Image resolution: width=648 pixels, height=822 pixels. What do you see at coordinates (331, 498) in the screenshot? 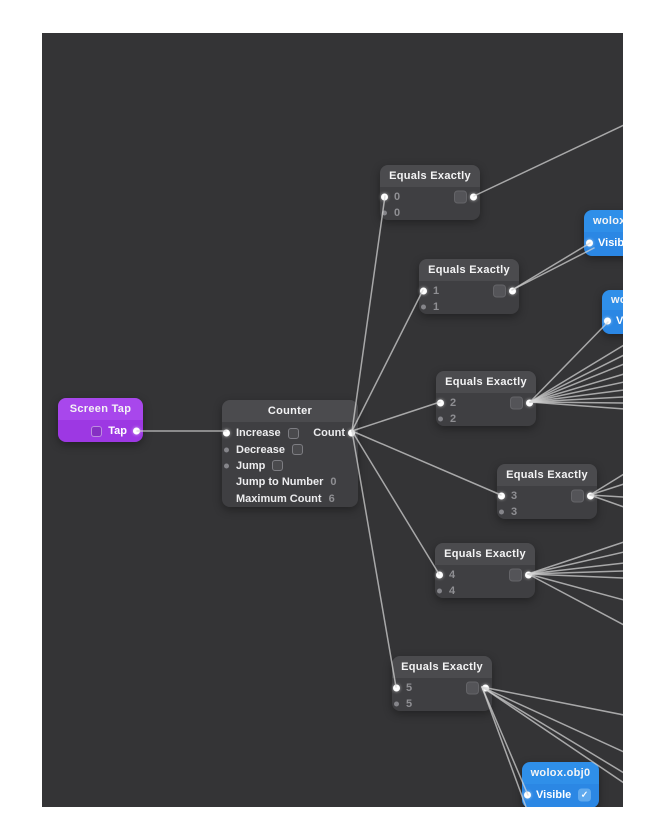
I see `maximum-count-value: 6` at bounding box center [331, 498].